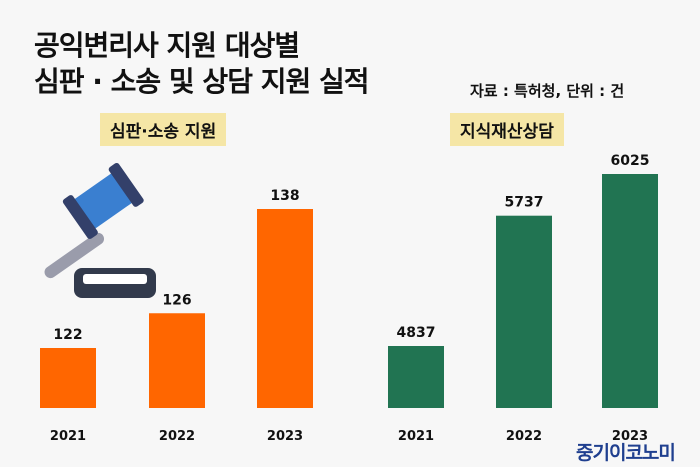  What do you see at coordinates (416, 377) in the screenshot?
I see `bar-consult-2021` at bounding box center [416, 377].